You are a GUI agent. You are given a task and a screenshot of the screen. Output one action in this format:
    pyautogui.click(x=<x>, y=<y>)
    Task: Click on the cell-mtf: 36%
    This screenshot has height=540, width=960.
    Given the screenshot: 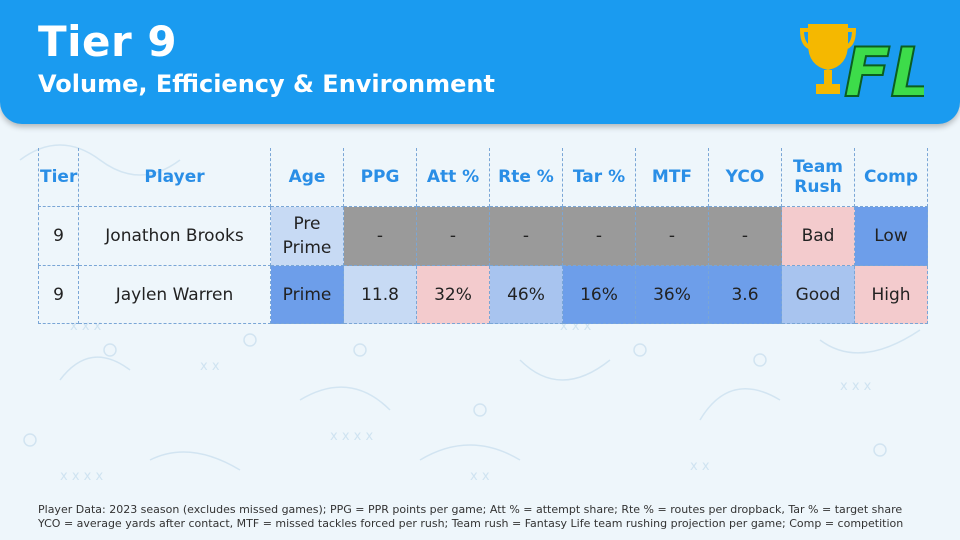 What is the action you would take?
    pyautogui.click(x=672, y=294)
    